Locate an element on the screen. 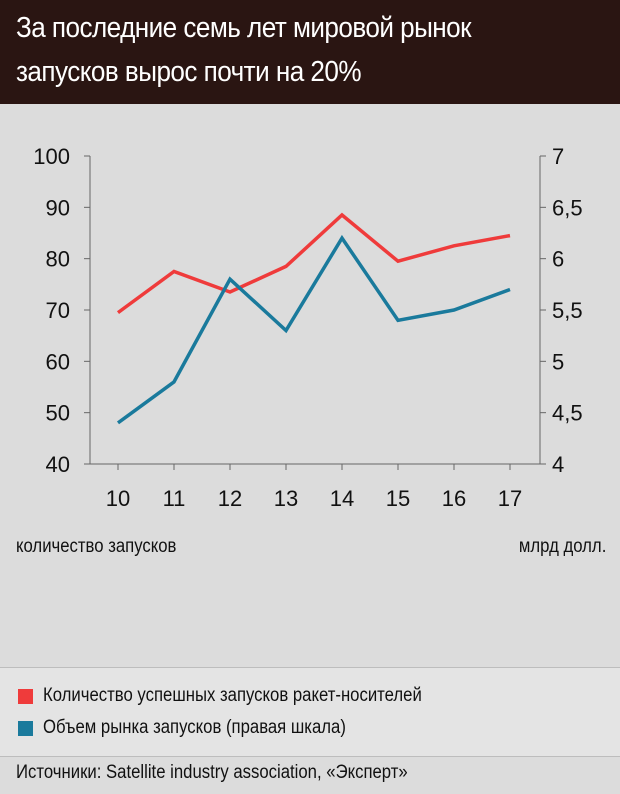 This screenshot has width=620, height=794. x-tick-label: 11 is located at coordinates (174, 498).